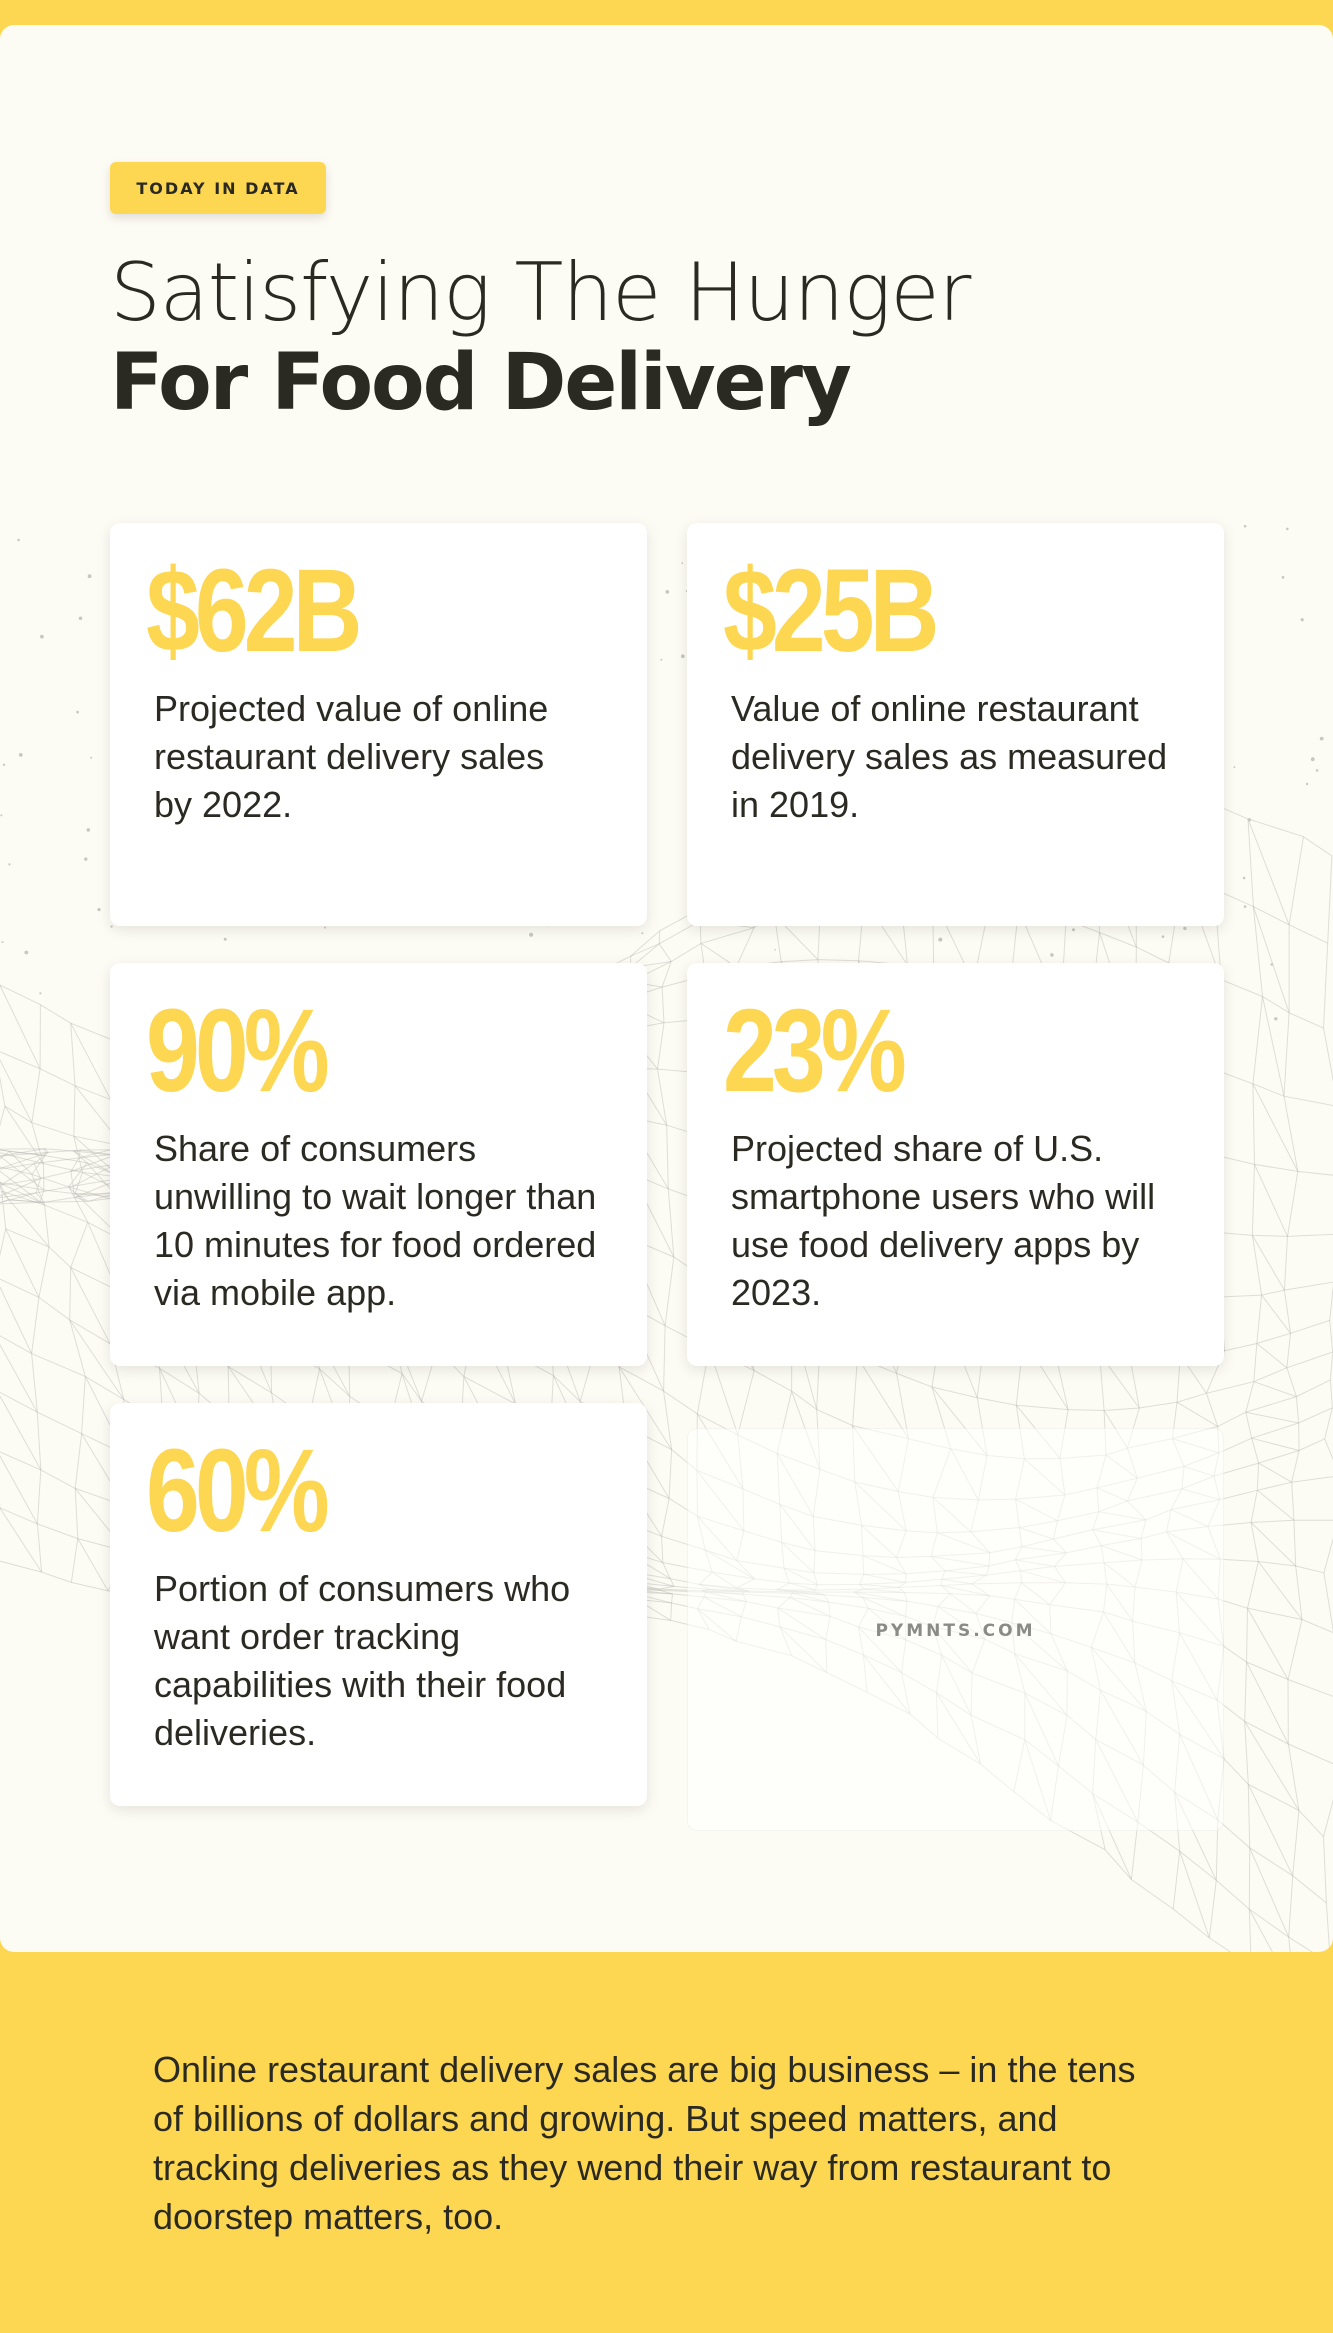 Image resolution: width=1333 pixels, height=2333 pixels. I want to click on stat-value: 90%, so click(238, 1051).